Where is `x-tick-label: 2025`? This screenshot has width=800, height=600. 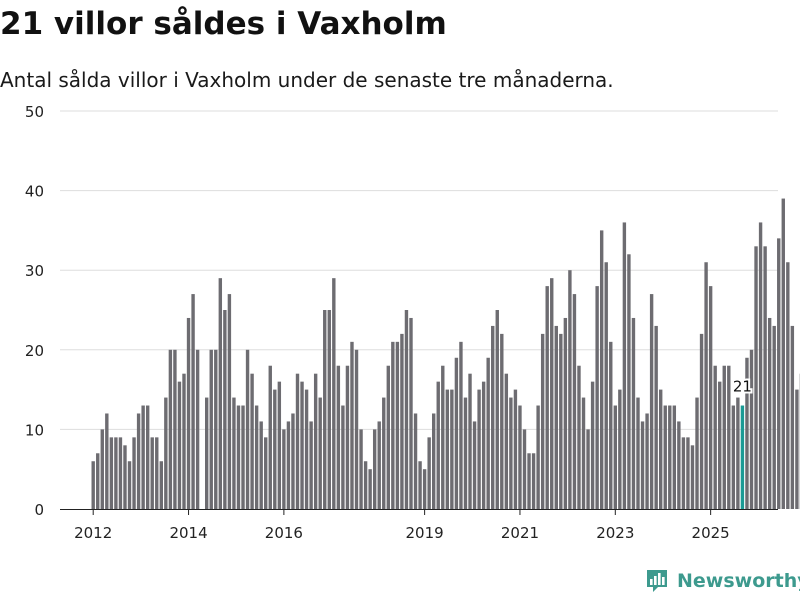 x-tick-label: 2025 is located at coordinates (711, 533).